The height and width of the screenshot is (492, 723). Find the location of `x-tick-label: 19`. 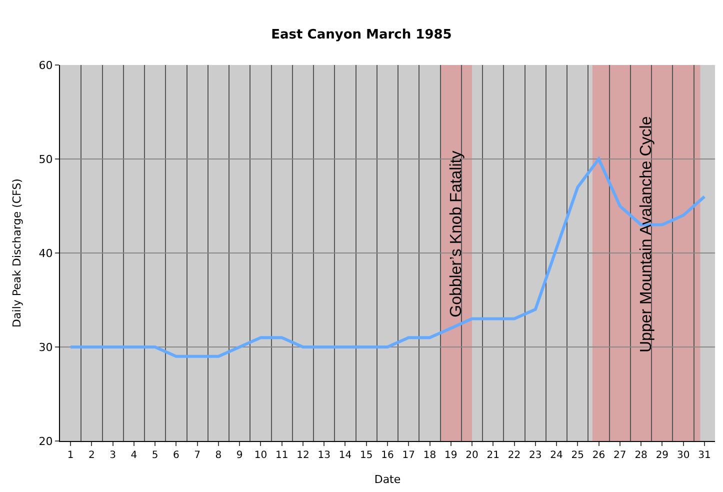

x-tick-label: 19 is located at coordinates (451, 455).